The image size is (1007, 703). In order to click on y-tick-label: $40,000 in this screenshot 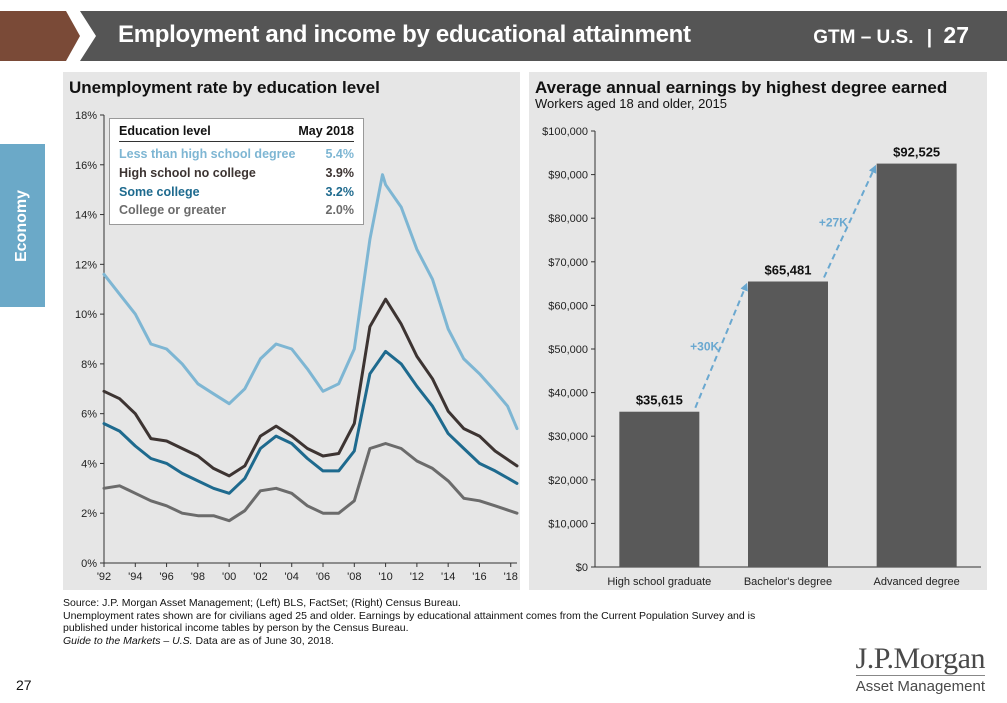, I will do `click(568, 394)`.